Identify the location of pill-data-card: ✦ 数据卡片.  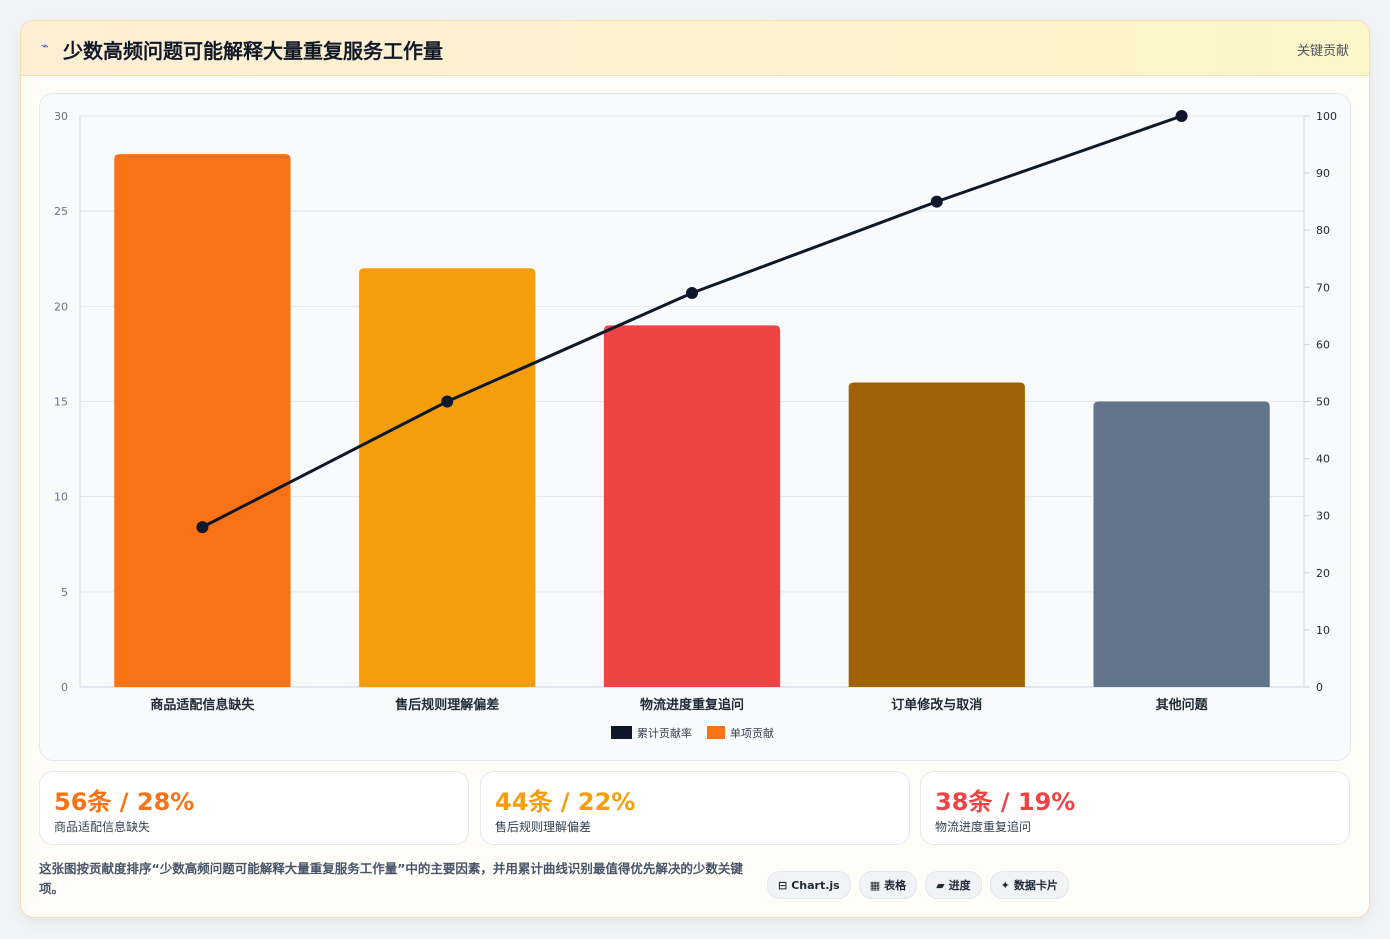
(1029, 885).